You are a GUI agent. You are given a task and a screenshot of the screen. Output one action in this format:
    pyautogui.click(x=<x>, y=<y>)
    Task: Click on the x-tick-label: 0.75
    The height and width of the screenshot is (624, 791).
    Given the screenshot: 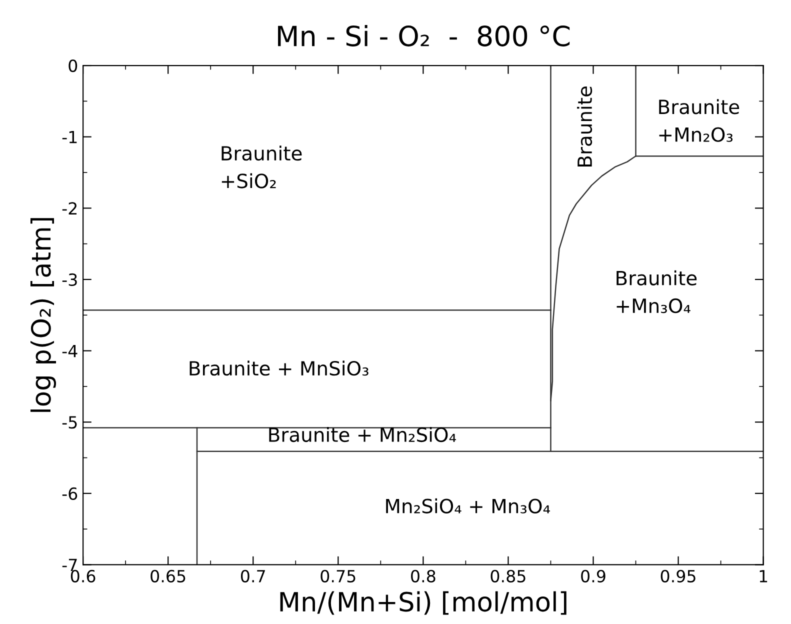 What is the action you would take?
    pyautogui.click(x=338, y=576)
    